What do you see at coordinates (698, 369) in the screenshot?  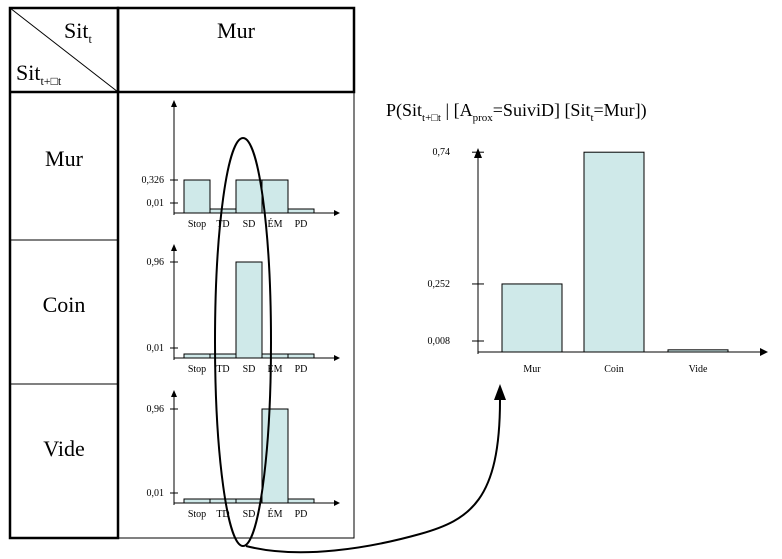 I see `main-category-label: Vide` at bounding box center [698, 369].